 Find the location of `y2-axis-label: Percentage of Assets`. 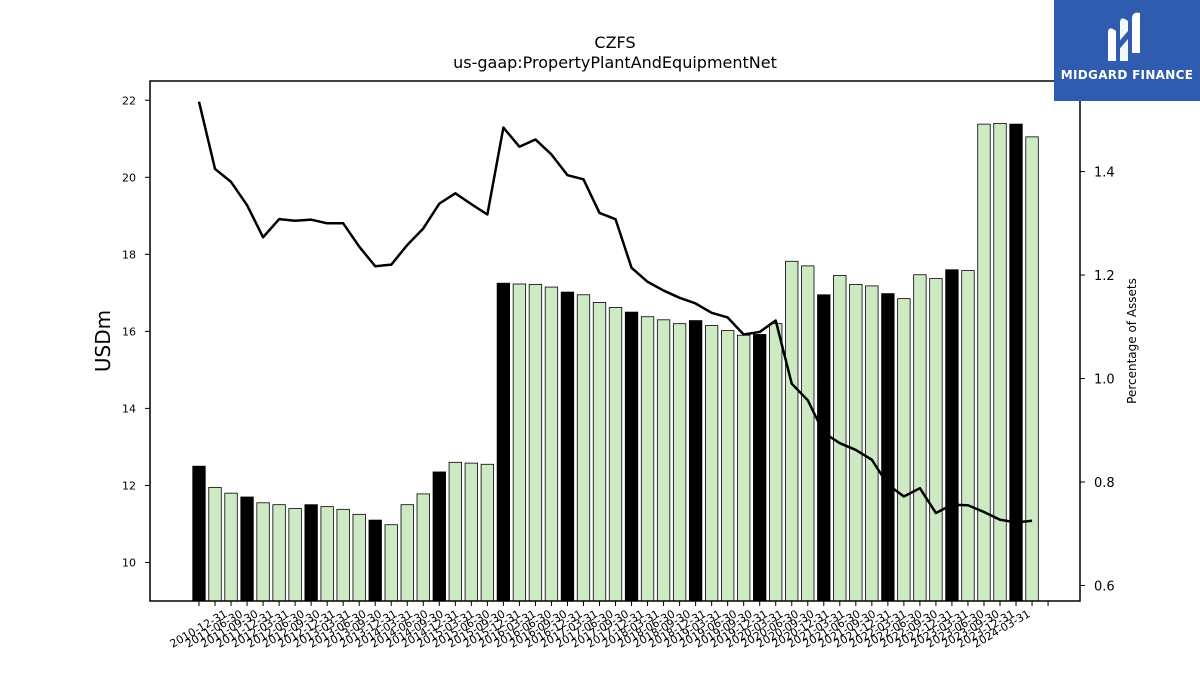

y2-axis-label: Percentage of Assets is located at coordinates (1132, 341).